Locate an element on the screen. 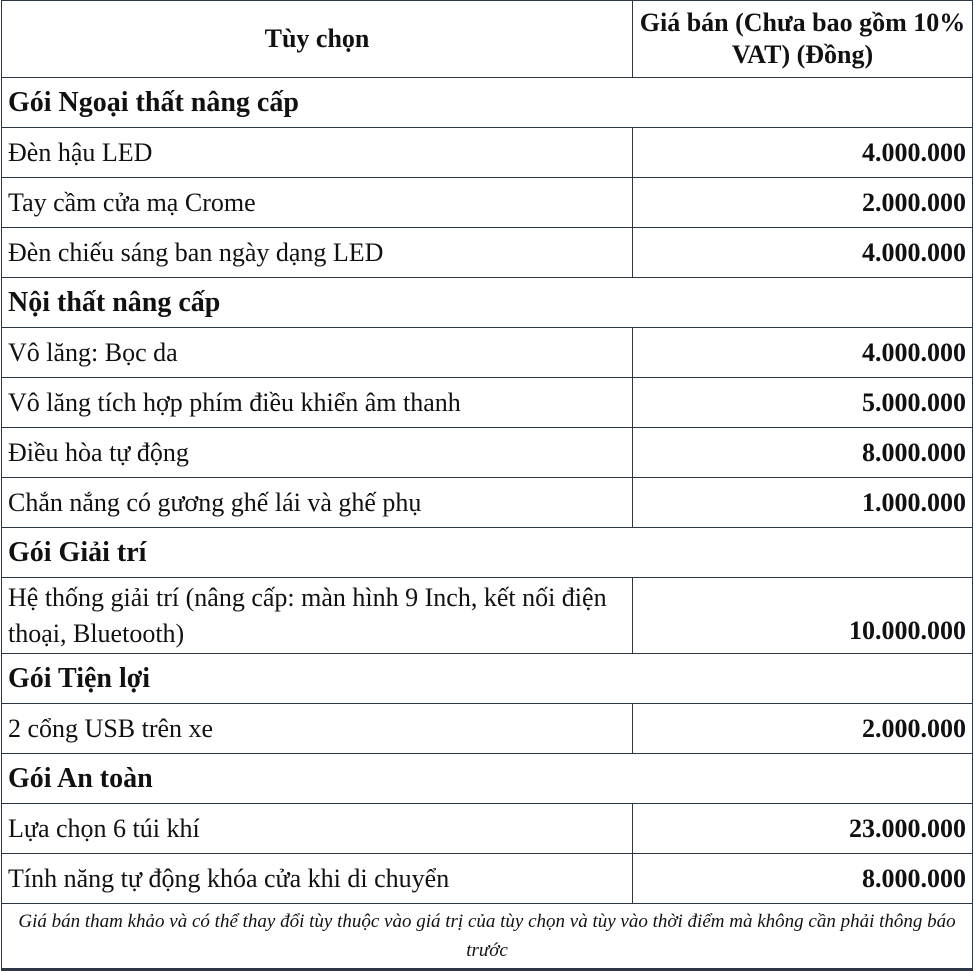 The width and height of the screenshot is (974, 971). section-title: Nội thất nâng cấp is located at coordinates (487, 302).